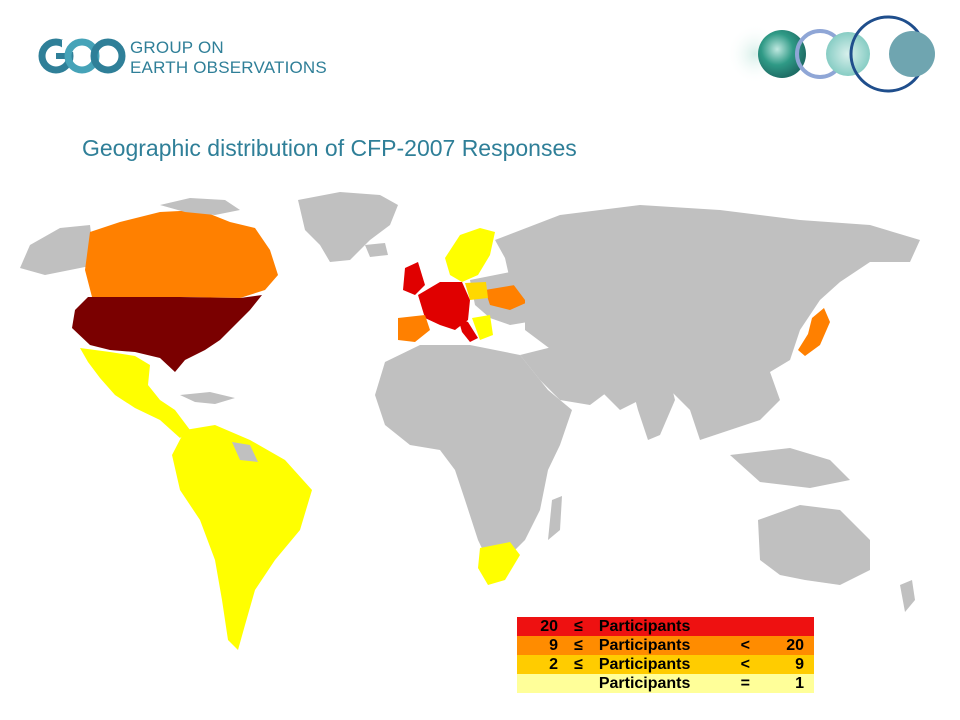 The height and width of the screenshot is (720, 960). Describe the element at coordinates (907, 596) in the screenshot. I see `region-new-zealand` at that location.